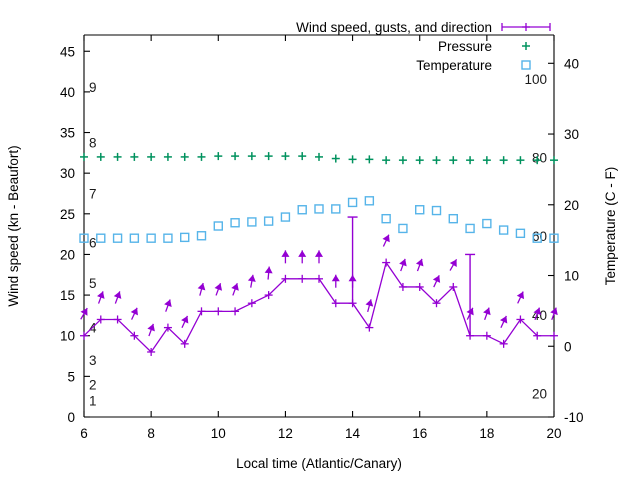  What do you see at coordinates (93, 360) in the screenshot?
I see `beaufort-label-3: 3` at bounding box center [93, 360].